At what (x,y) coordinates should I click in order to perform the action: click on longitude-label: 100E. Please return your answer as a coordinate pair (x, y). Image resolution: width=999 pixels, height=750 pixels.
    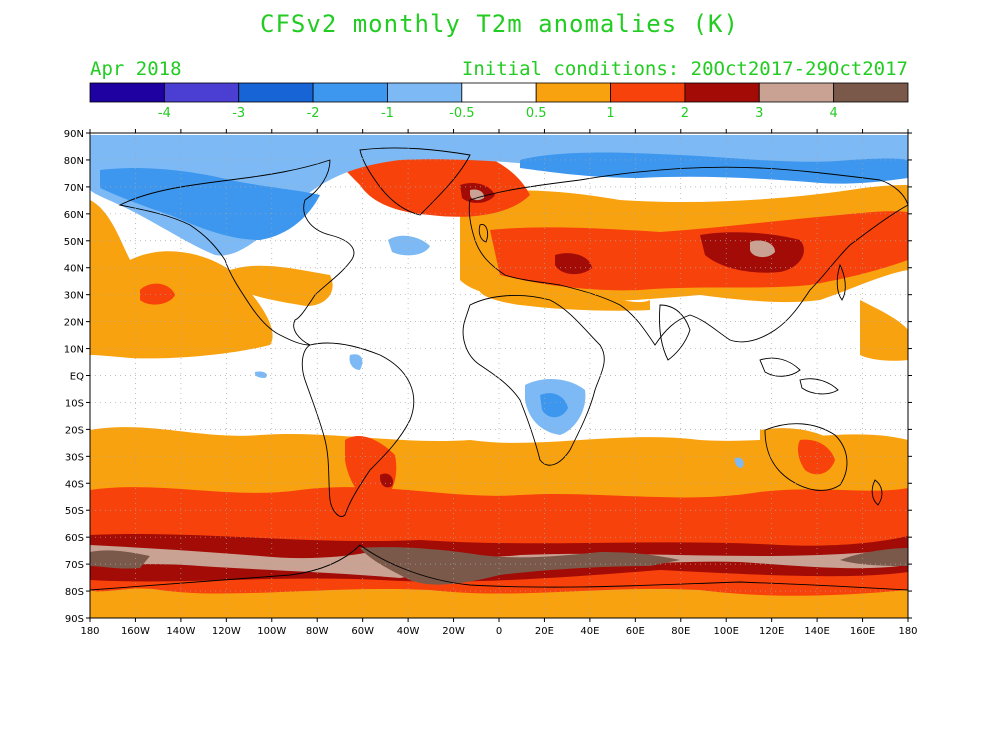
    Looking at the image, I should click on (726, 631).